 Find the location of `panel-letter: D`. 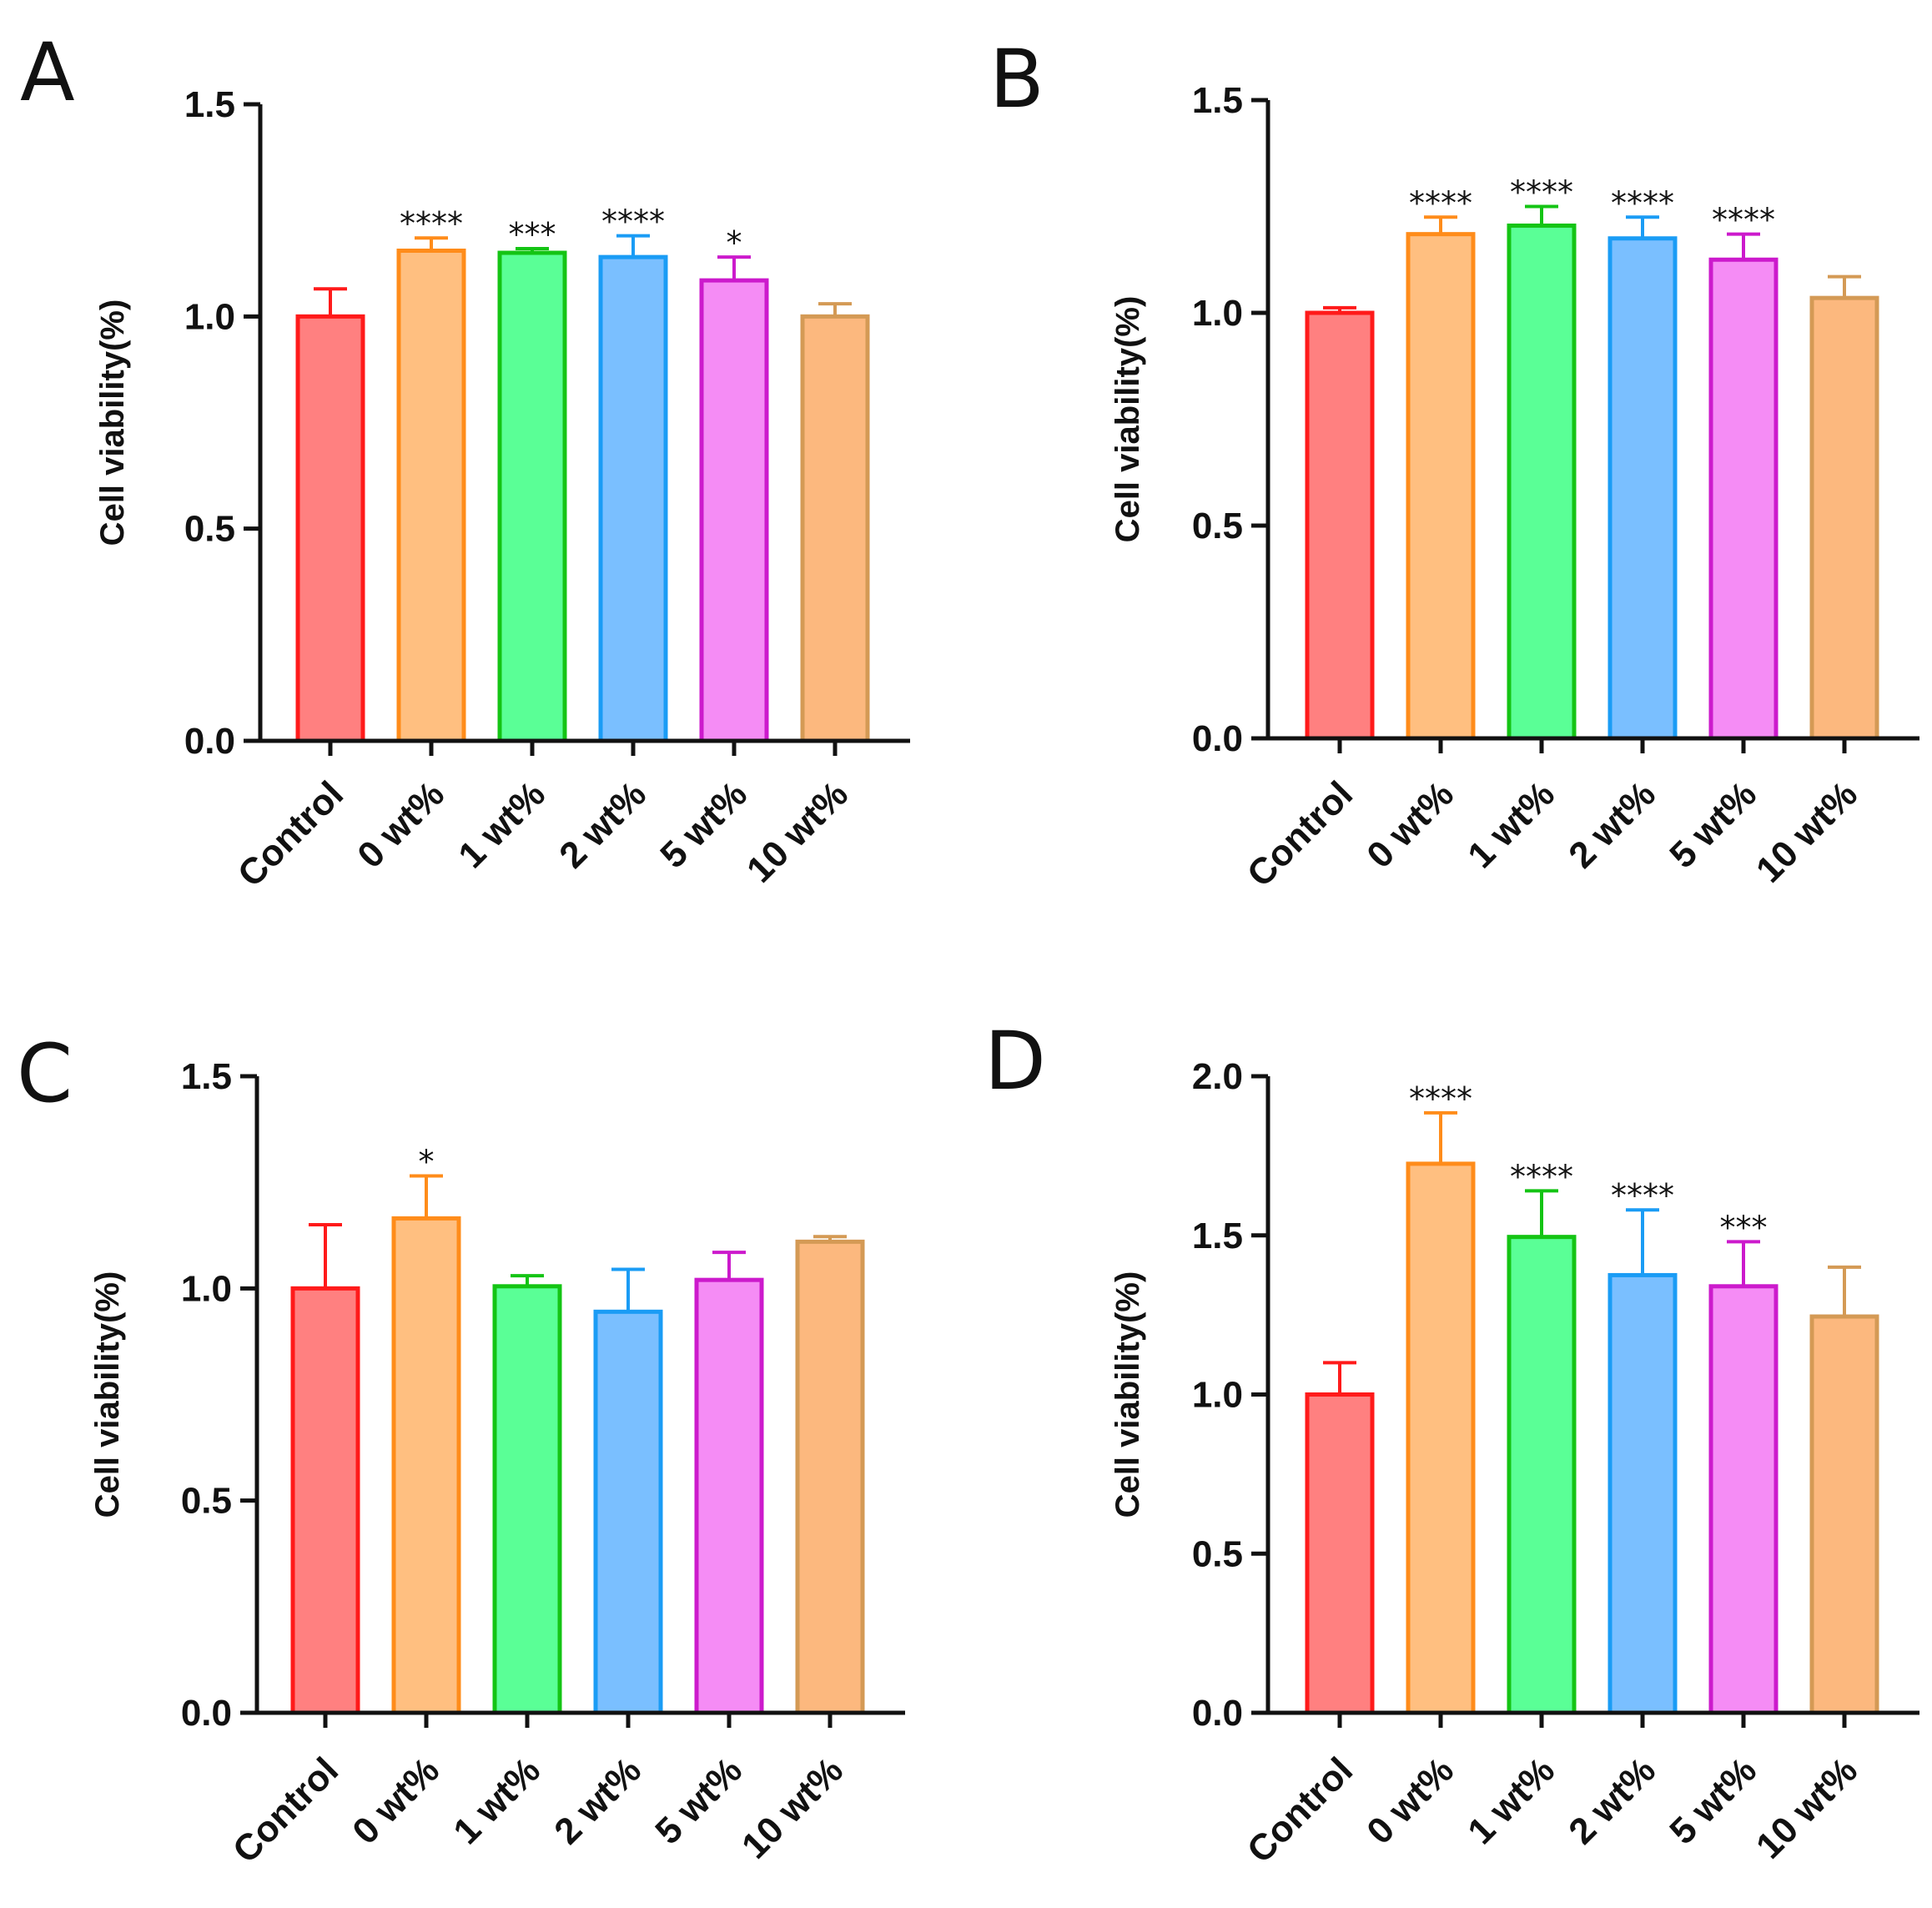

panel-letter: D is located at coordinates (1015, 1061).